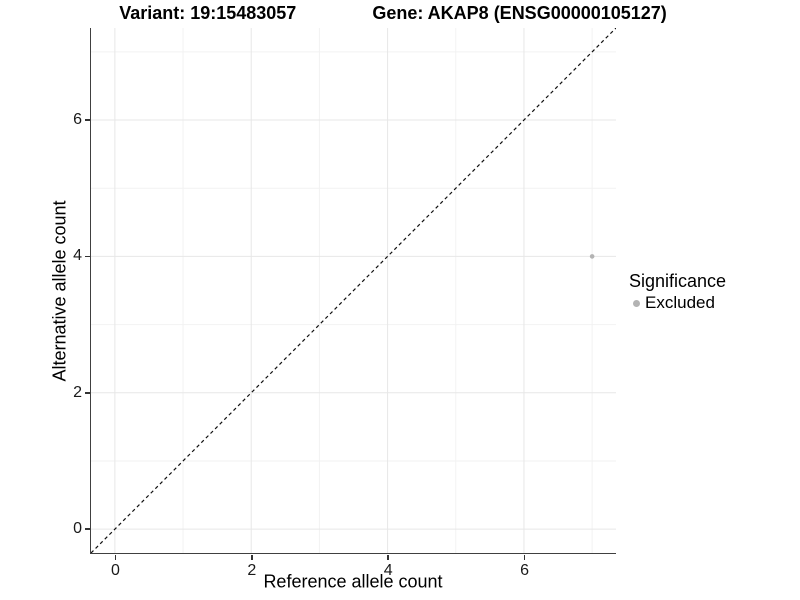  Describe the element at coordinates (208, 13) in the screenshot. I see `plot-title-variant: Variant: 19:15483057` at that location.